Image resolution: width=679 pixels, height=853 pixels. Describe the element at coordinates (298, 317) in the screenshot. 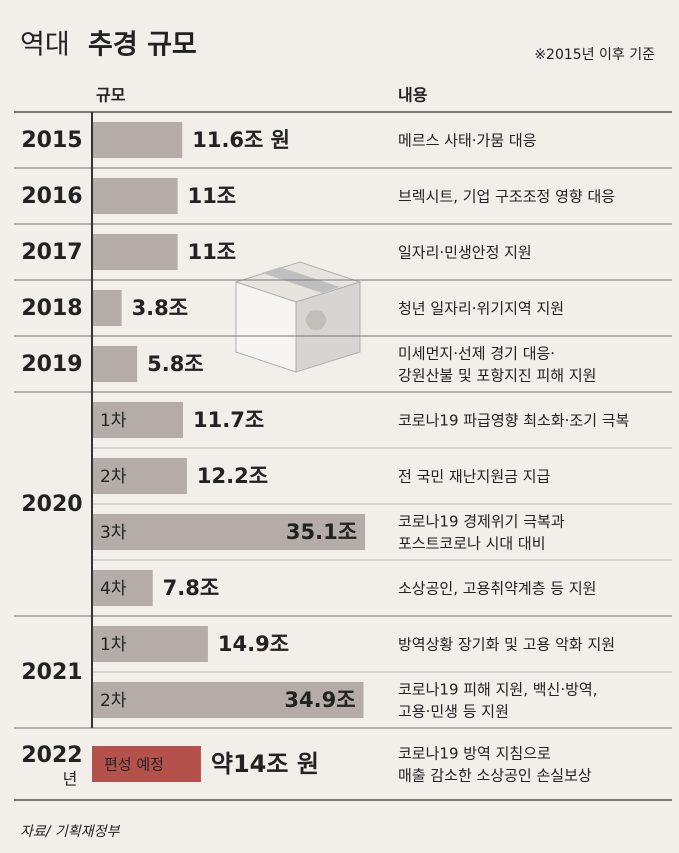

I see `money-illustration` at that location.